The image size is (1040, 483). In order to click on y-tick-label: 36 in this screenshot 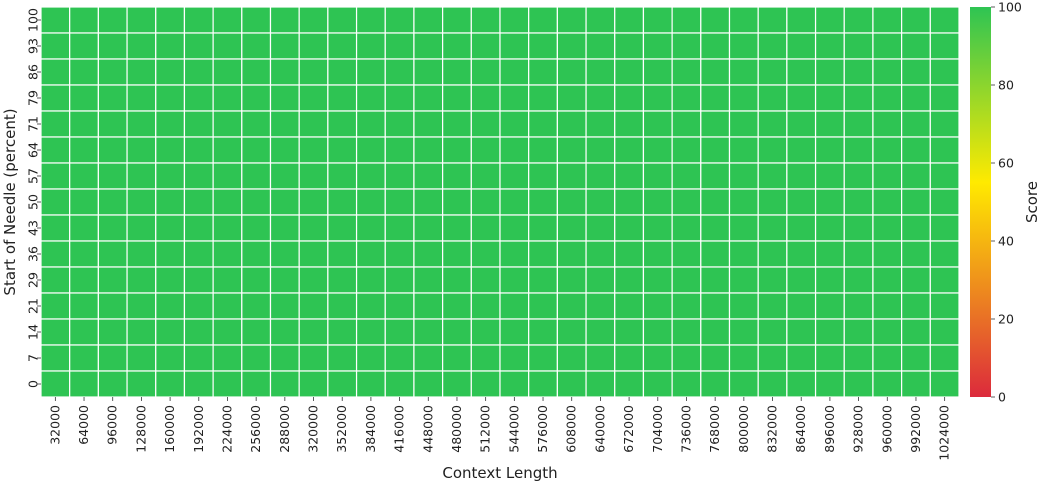, I will do `click(33, 254)`.